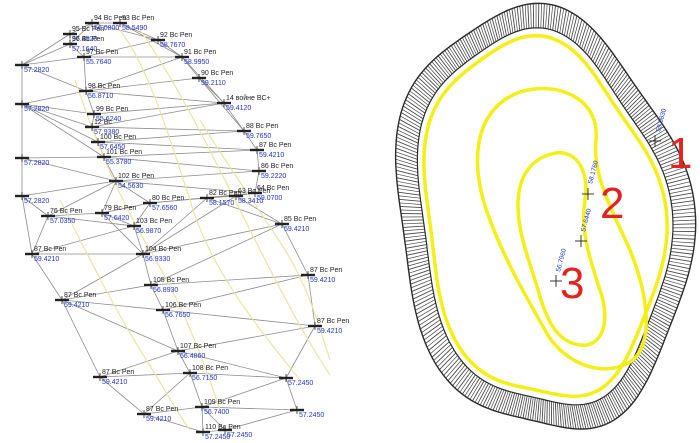 The width and height of the screenshot is (700, 443). Describe the element at coordinates (192, 356) in the screenshot. I see `point-elevation-label: 56.4860` at that location.